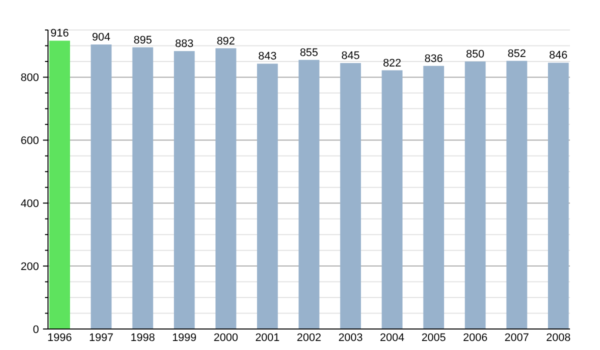 The width and height of the screenshot is (600, 350). What do you see at coordinates (29, 266) in the screenshot?
I see `y-tick-label: 200` at bounding box center [29, 266].